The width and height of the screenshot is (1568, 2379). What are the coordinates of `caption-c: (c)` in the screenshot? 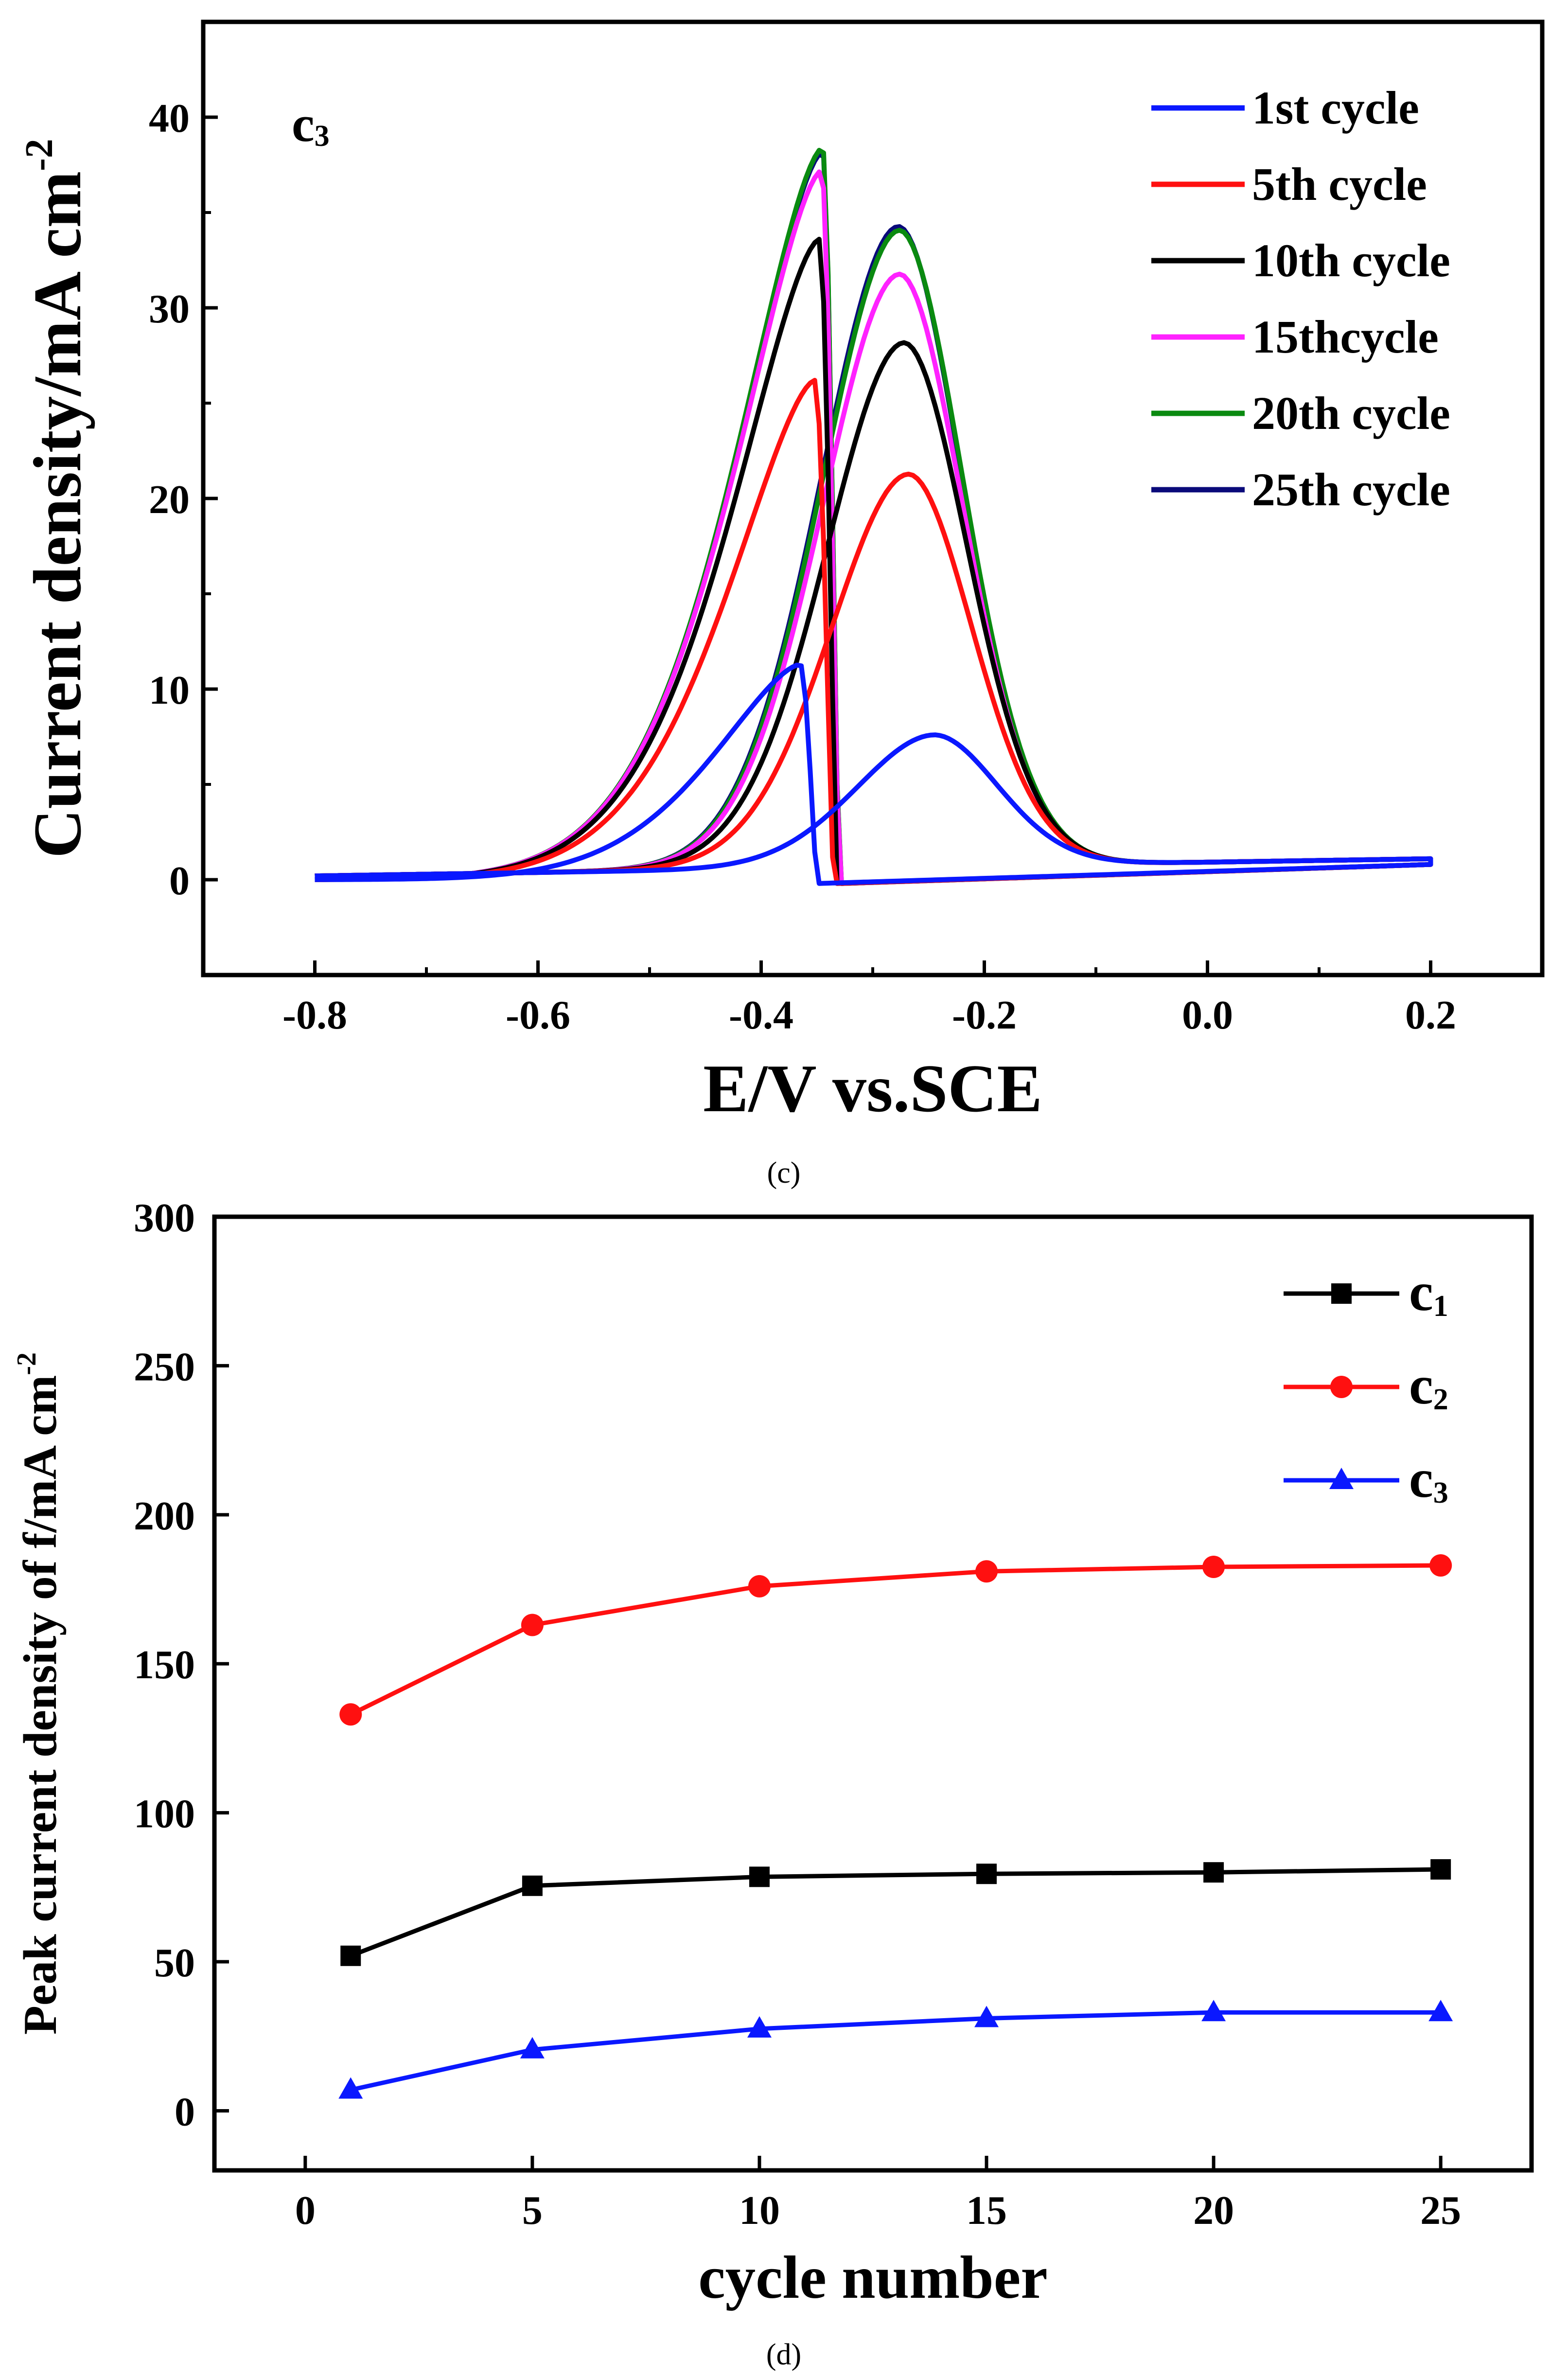 It's located at (784, 1173).